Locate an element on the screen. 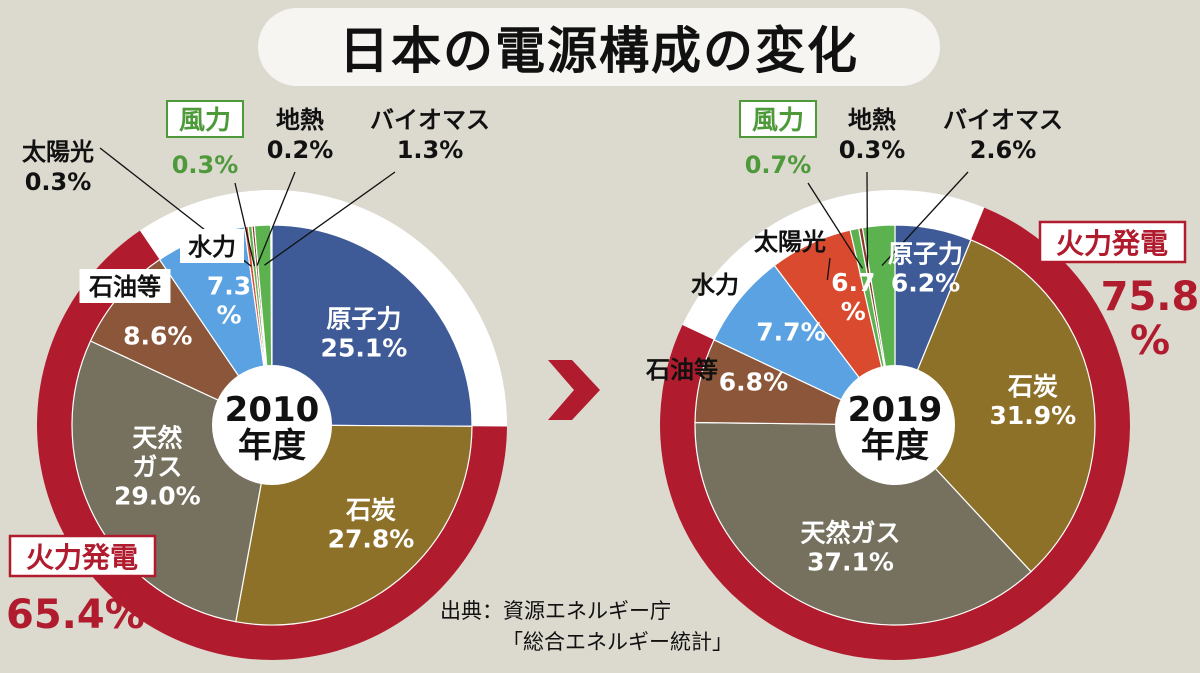  slice-label-水力: 7.7% is located at coordinates (790, 331).